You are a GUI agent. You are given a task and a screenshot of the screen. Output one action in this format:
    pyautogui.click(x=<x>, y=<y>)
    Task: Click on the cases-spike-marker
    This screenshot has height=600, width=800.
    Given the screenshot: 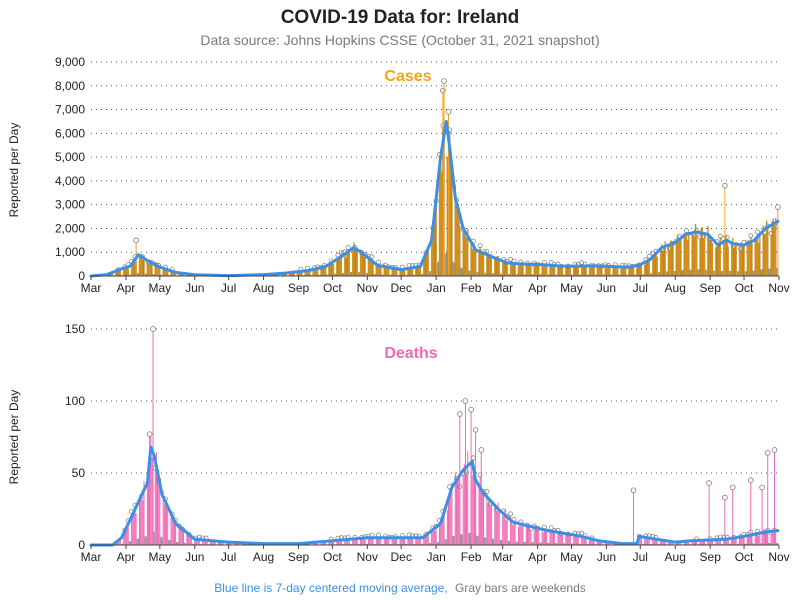 What is the action you would take?
    pyautogui.click(x=443, y=90)
    